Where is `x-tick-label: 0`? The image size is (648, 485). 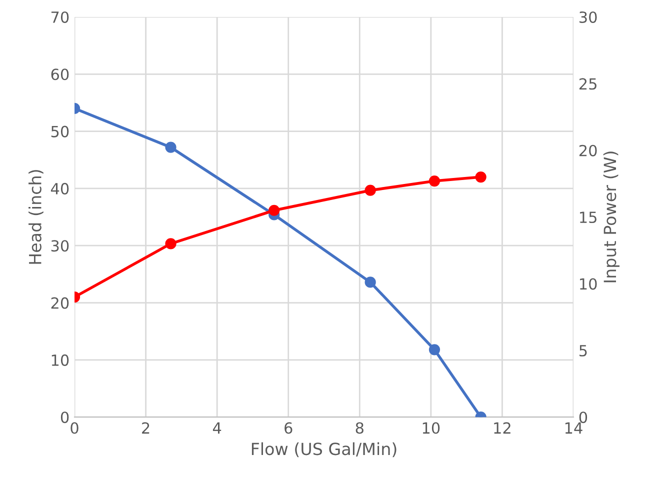
x-tick-label: 0 is located at coordinates (74, 428).